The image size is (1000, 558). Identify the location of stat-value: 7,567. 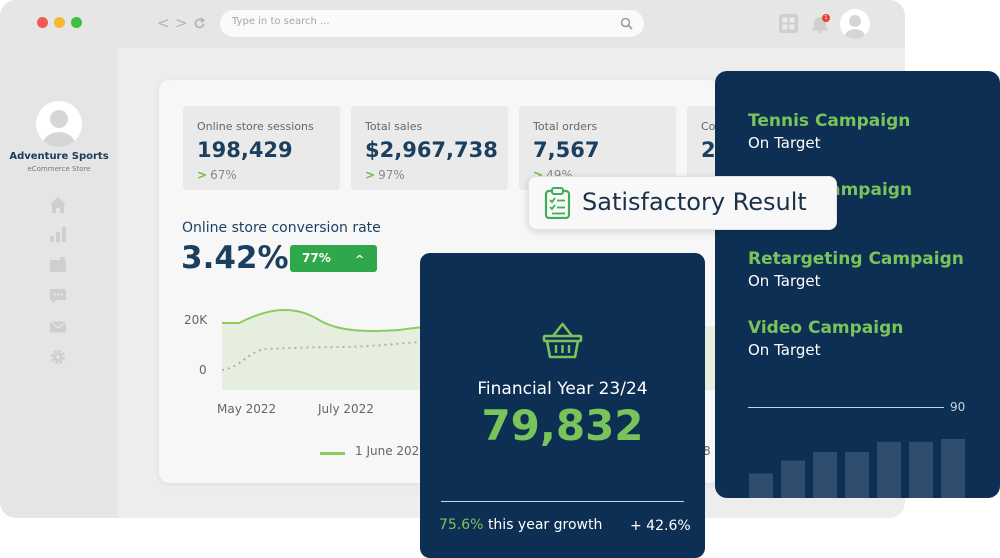
(566, 150).